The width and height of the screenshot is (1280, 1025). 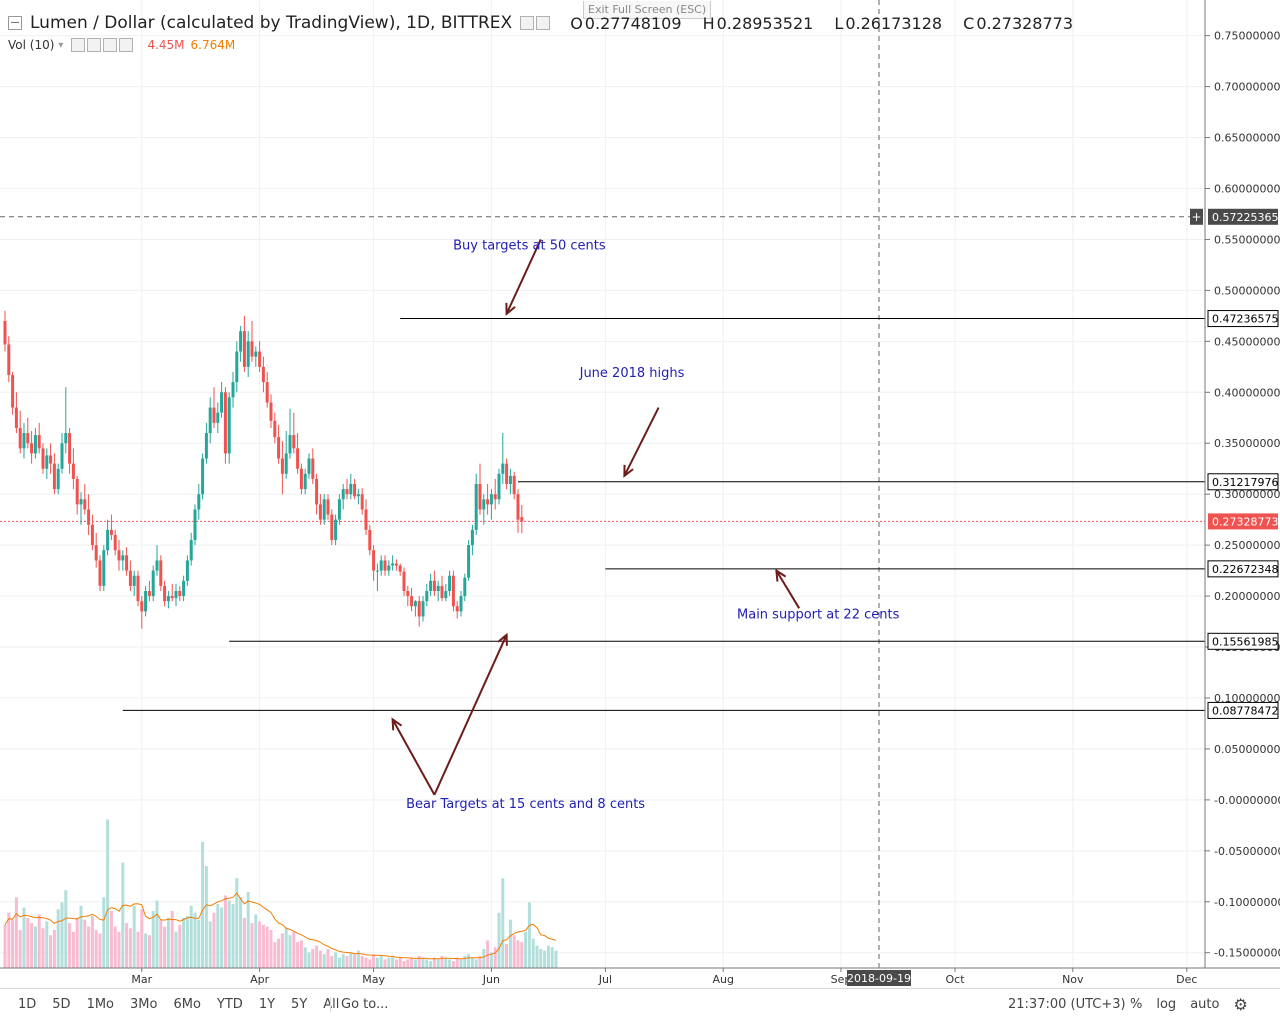 What do you see at coordinates (187, 1004) in the screenshot?
I see `range-6mo: 6Mo` at bounding box center [187, 1004].